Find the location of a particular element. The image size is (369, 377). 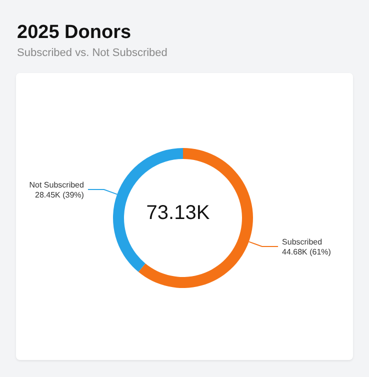

chart-title: 2025 Donors is located at coordinates (74, 33).